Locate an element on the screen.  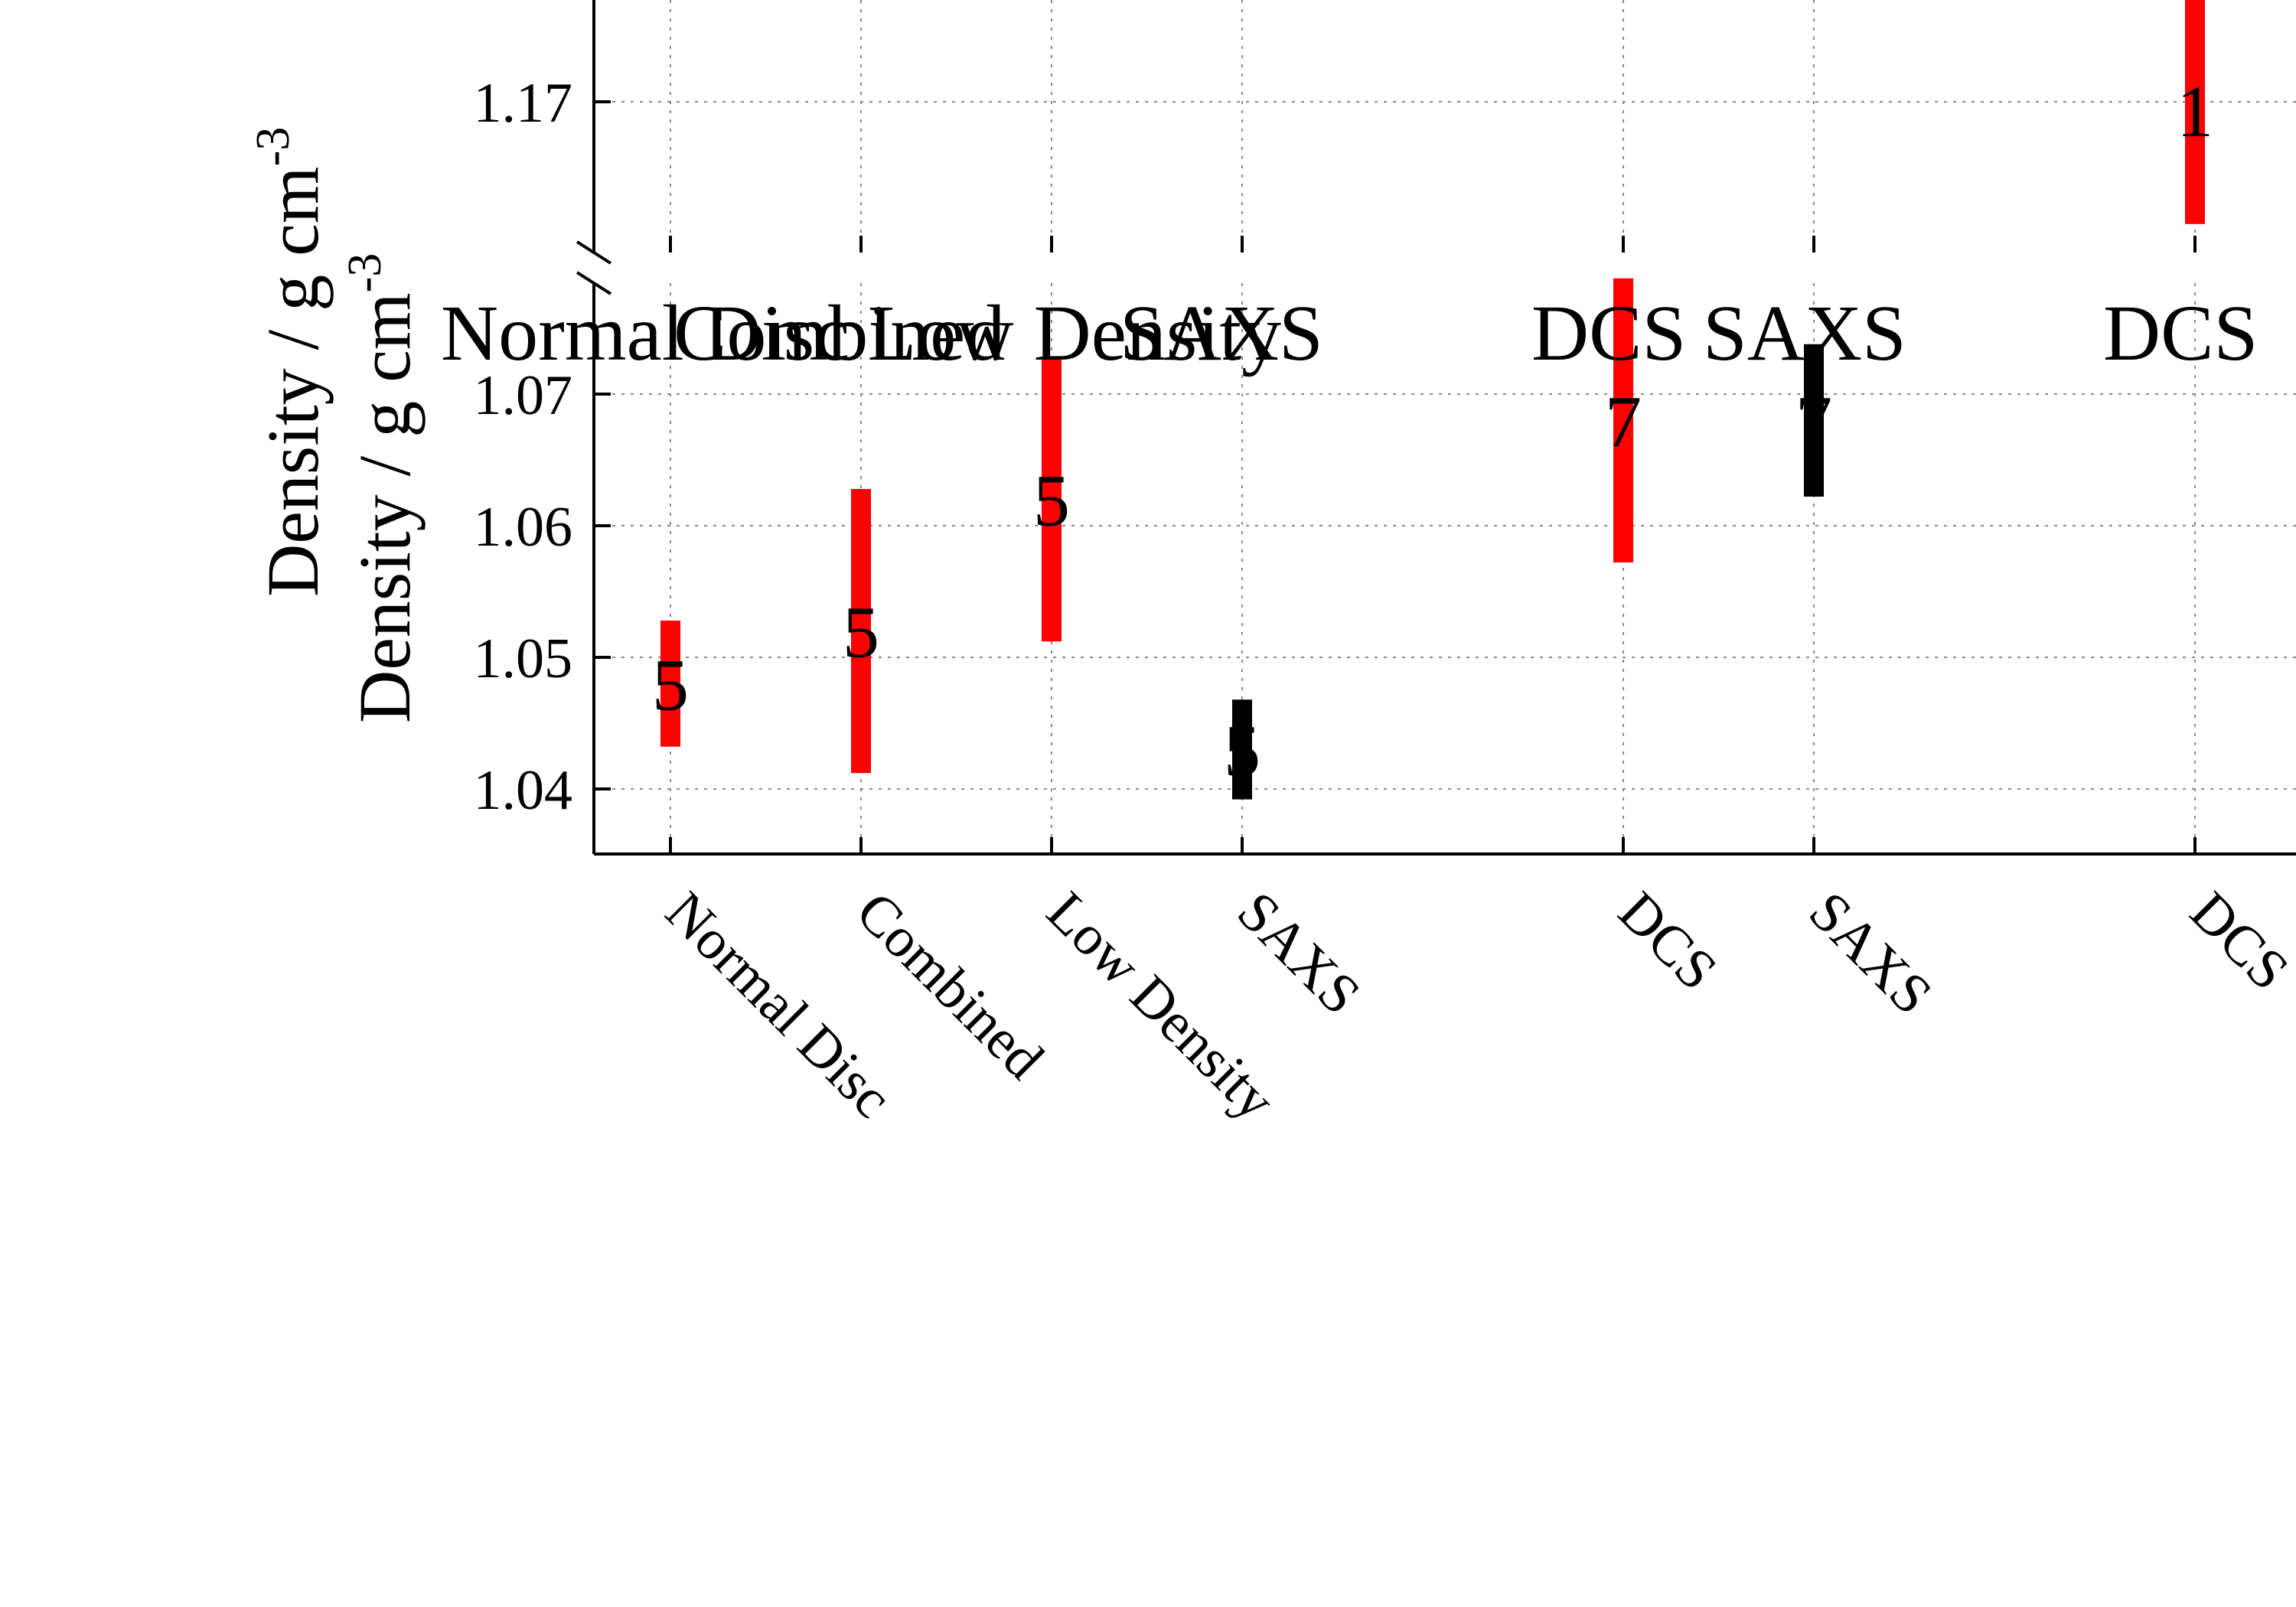
tick-labels: 1.04 1.05 1.06 1.07 1.17 is located at coordinates (523, 447).